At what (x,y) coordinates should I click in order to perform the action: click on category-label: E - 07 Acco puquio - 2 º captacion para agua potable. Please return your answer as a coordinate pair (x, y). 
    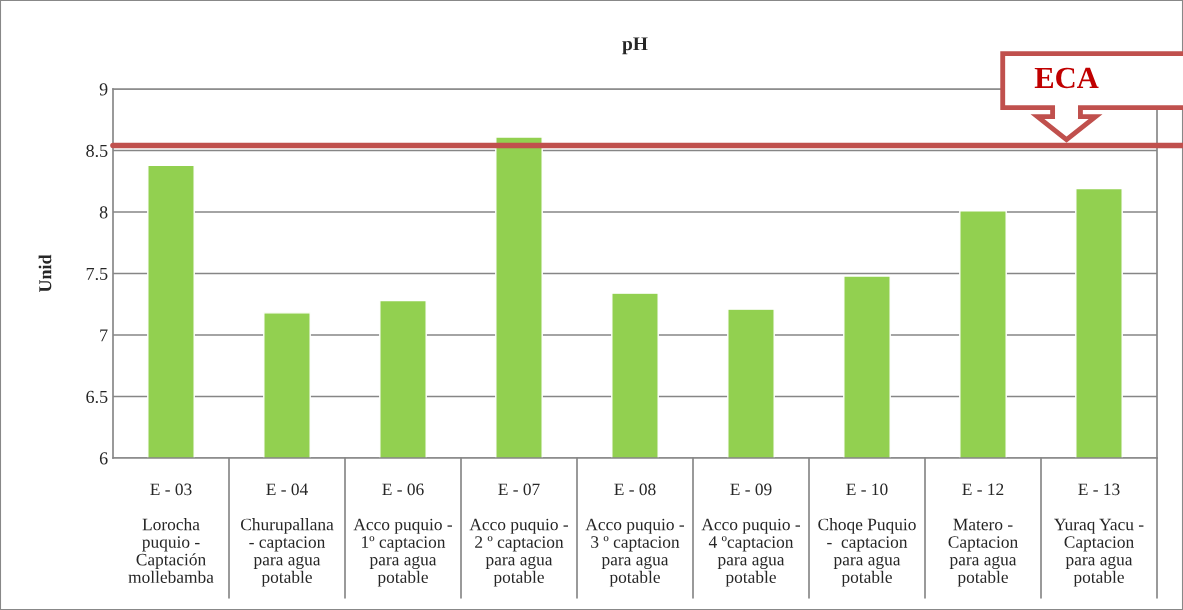
    Looking at the image, I should click on (519, 535).